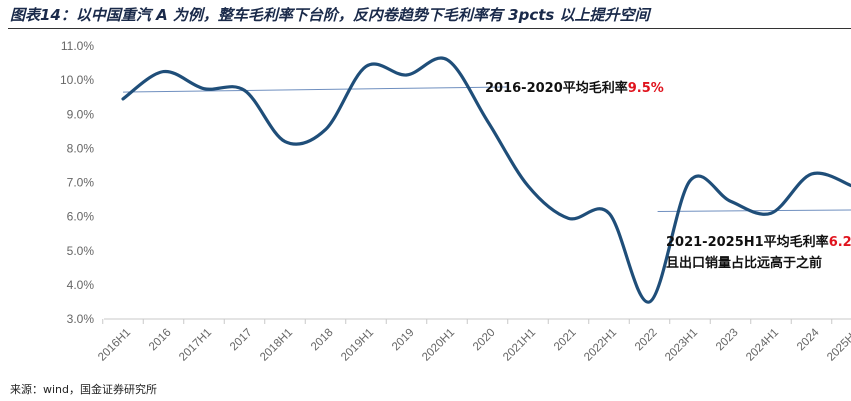  Describe the element at coordinates (808, 339) in the screenshot. I see `x-tick-label: 2024` at that location.